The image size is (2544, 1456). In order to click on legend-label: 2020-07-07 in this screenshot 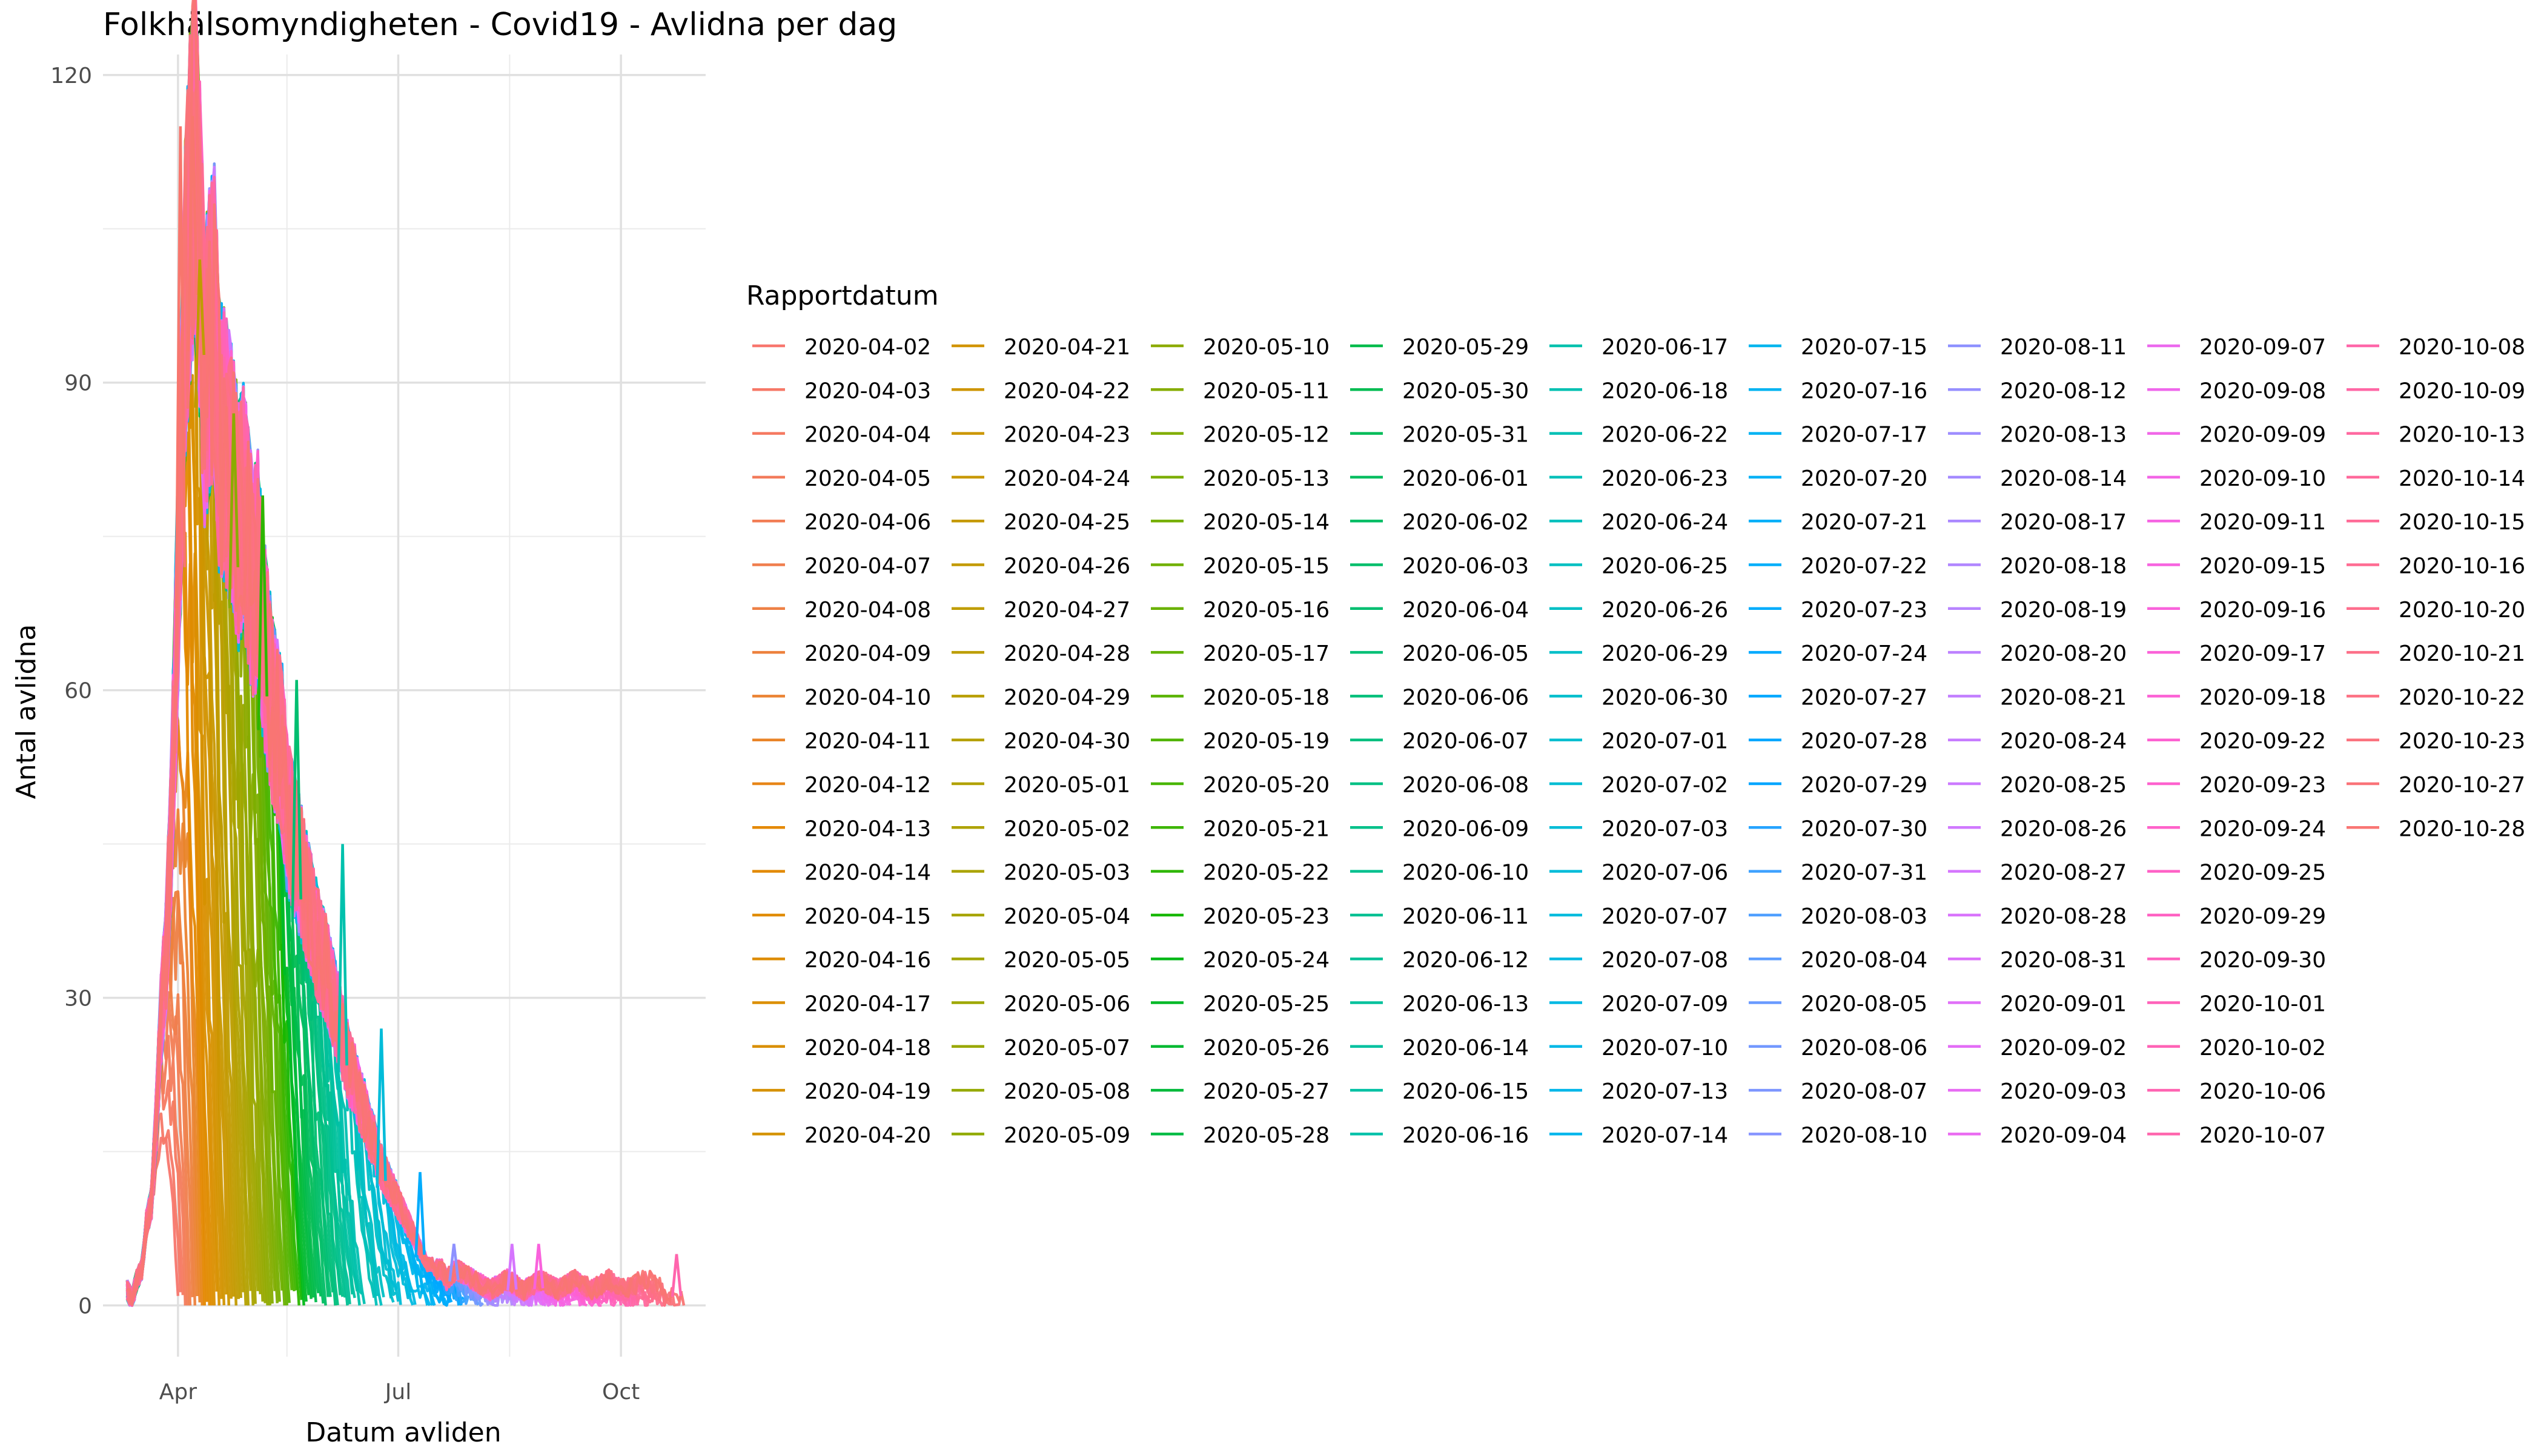, I will do `click(1665, 916)`.